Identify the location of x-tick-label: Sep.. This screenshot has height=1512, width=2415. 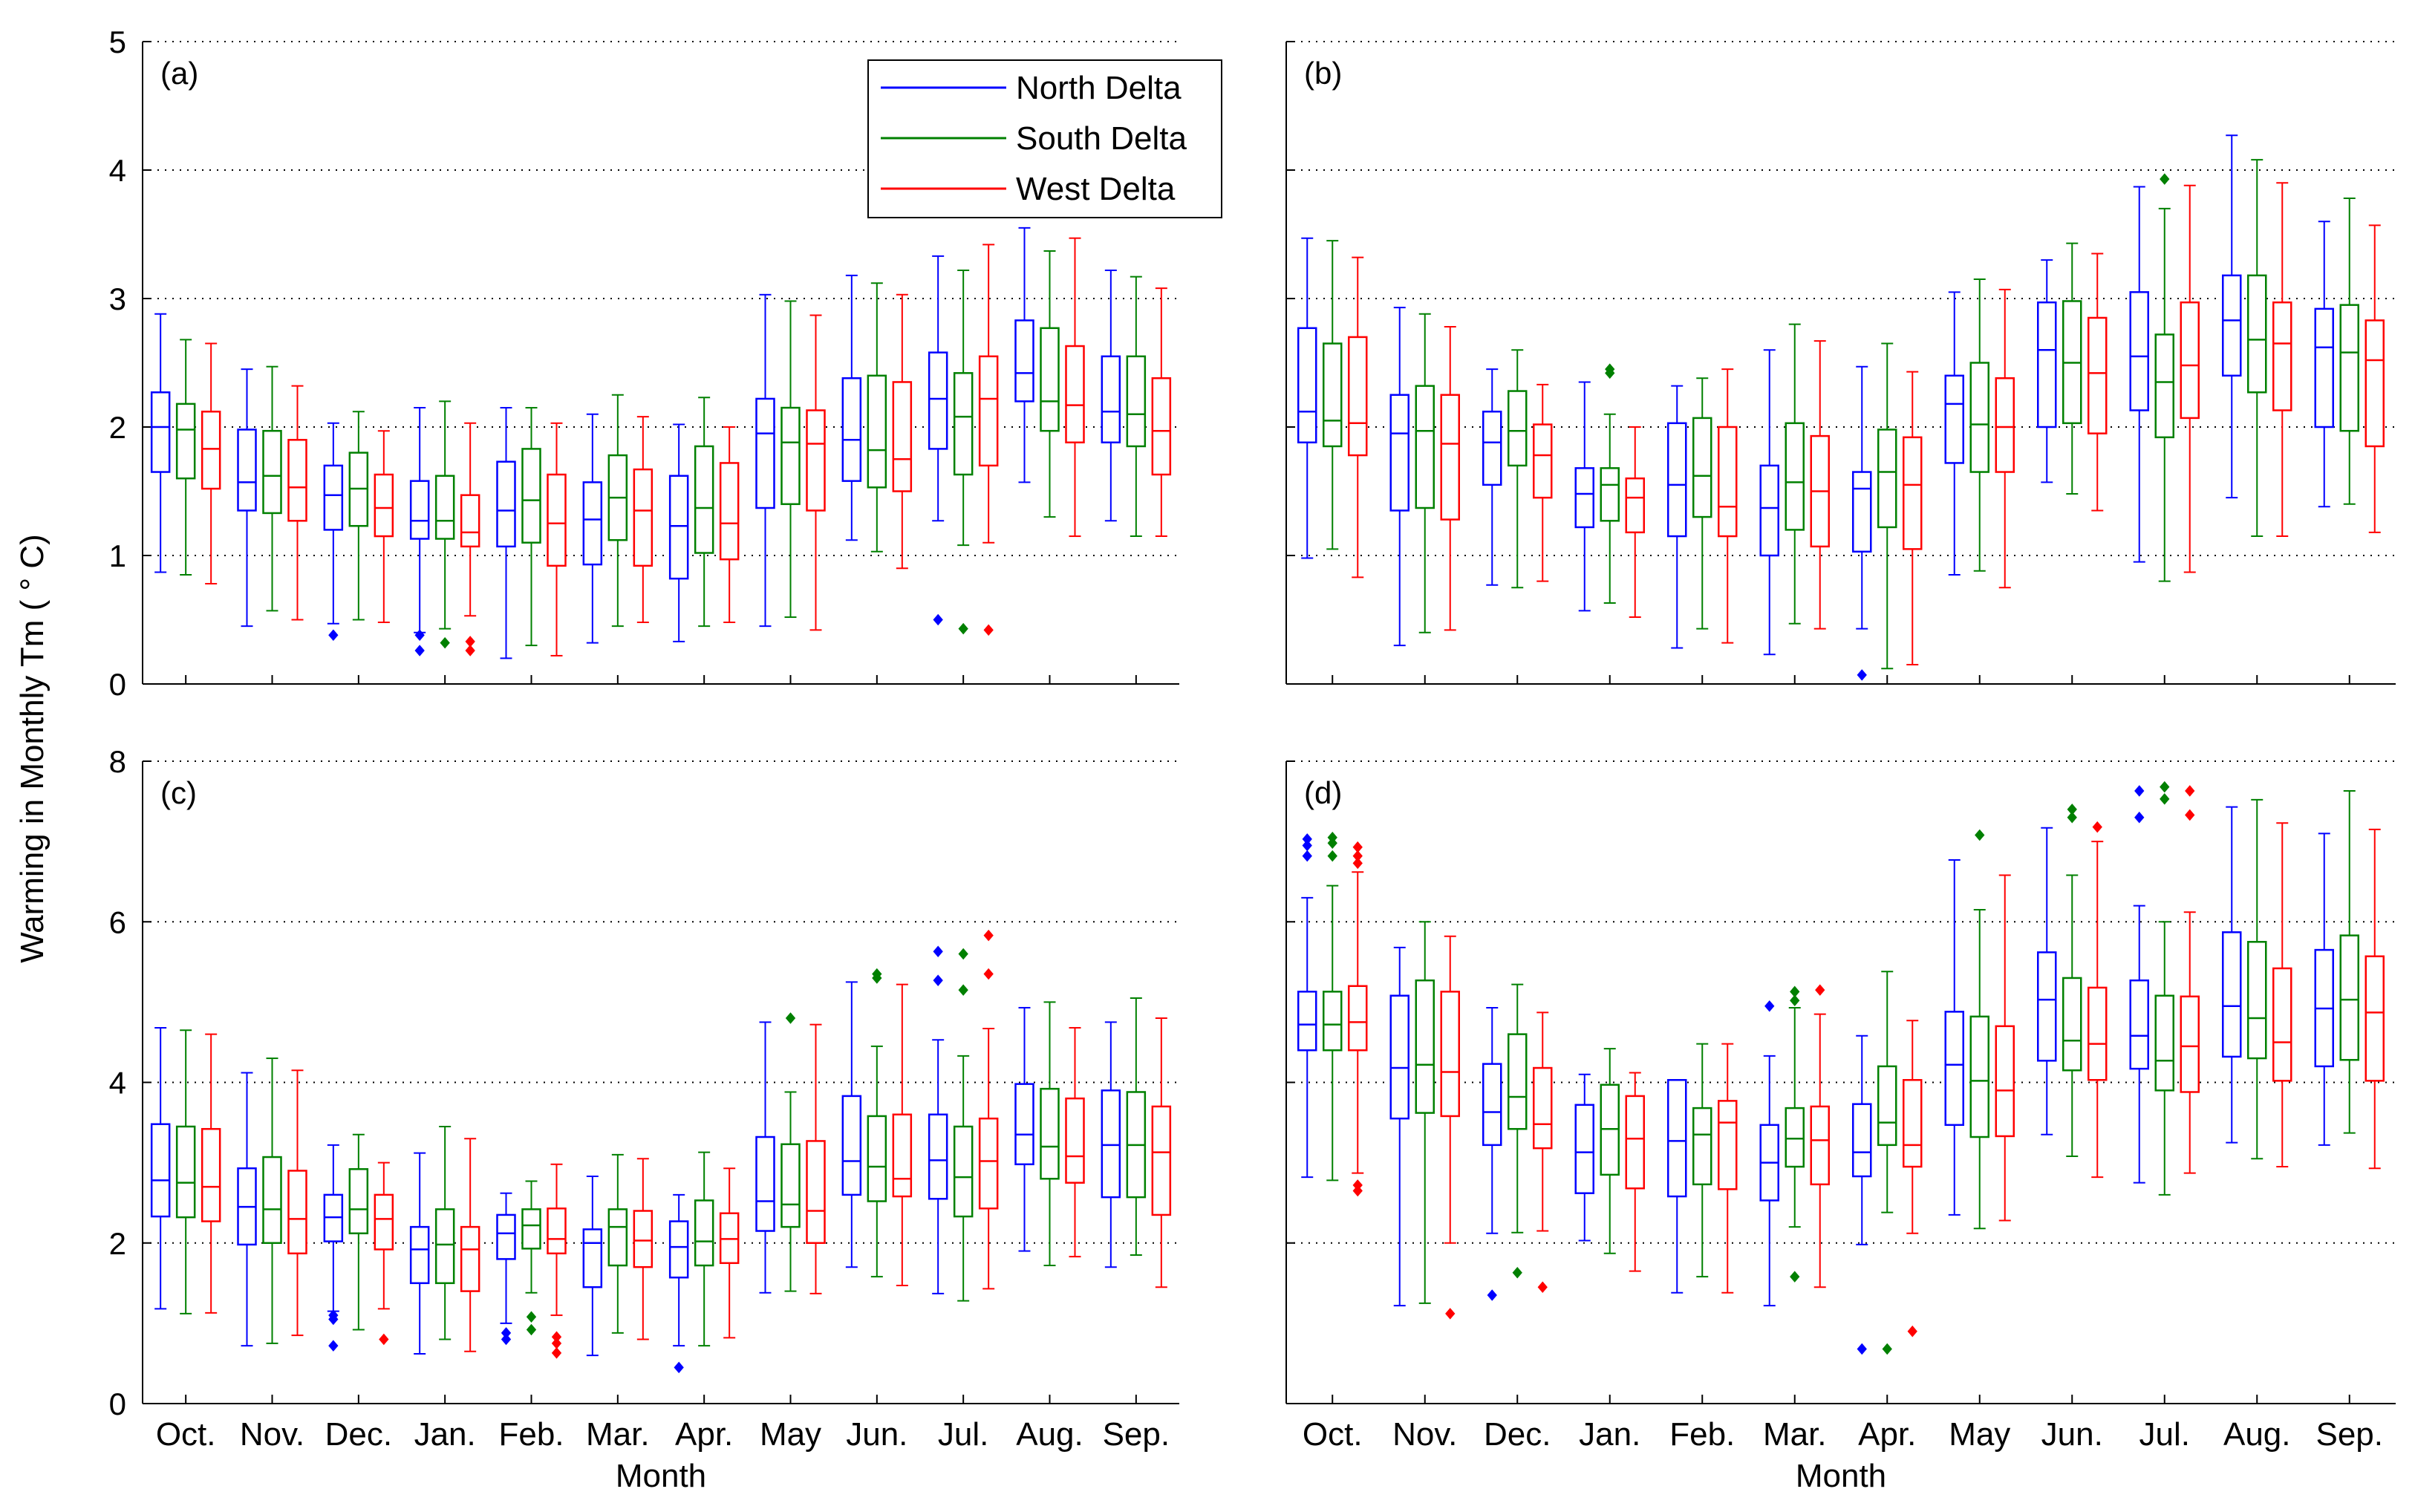
(2349, 1434).